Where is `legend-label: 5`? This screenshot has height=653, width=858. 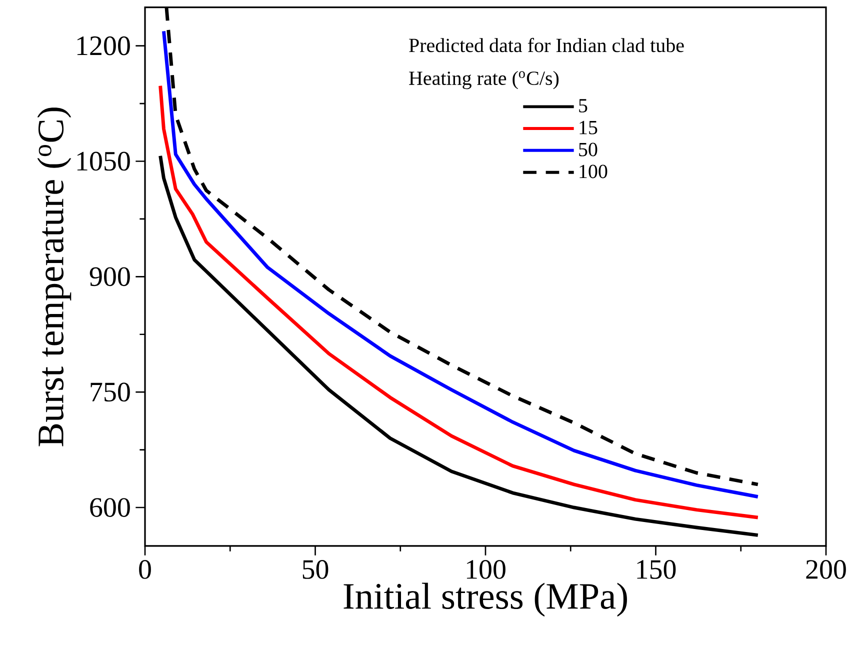 legend-label: 5 is located at coordinates (583, 105).